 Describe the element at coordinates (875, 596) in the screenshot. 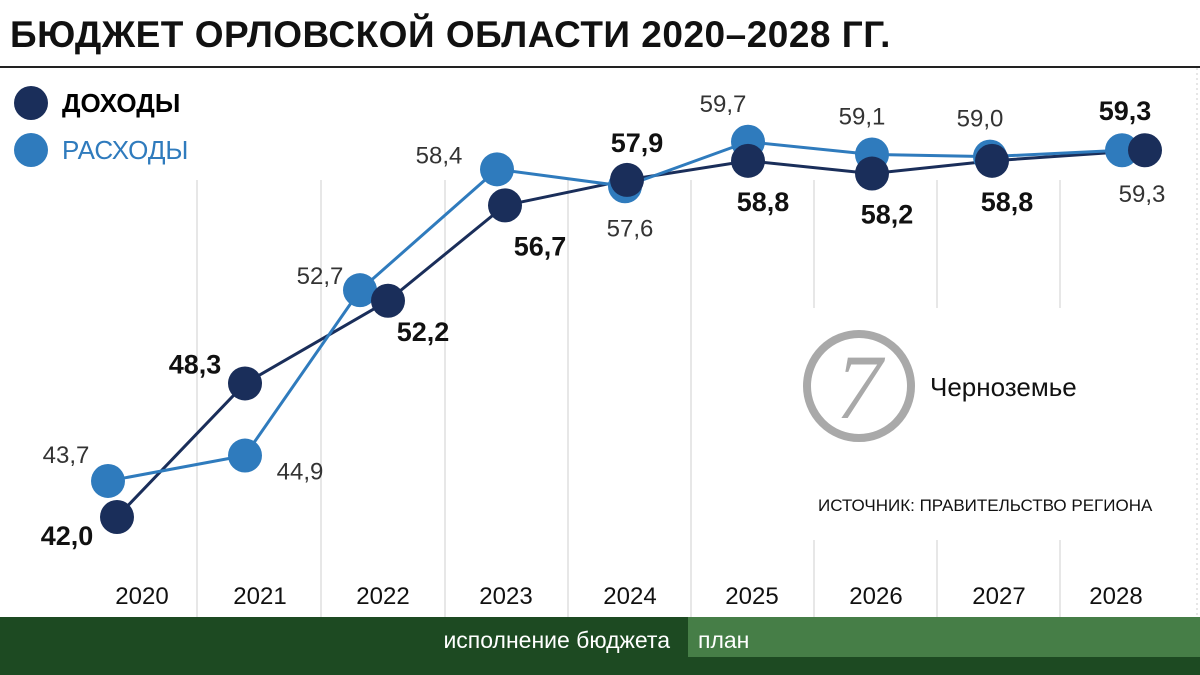

I see `x-tick-label: 2026` at that location.